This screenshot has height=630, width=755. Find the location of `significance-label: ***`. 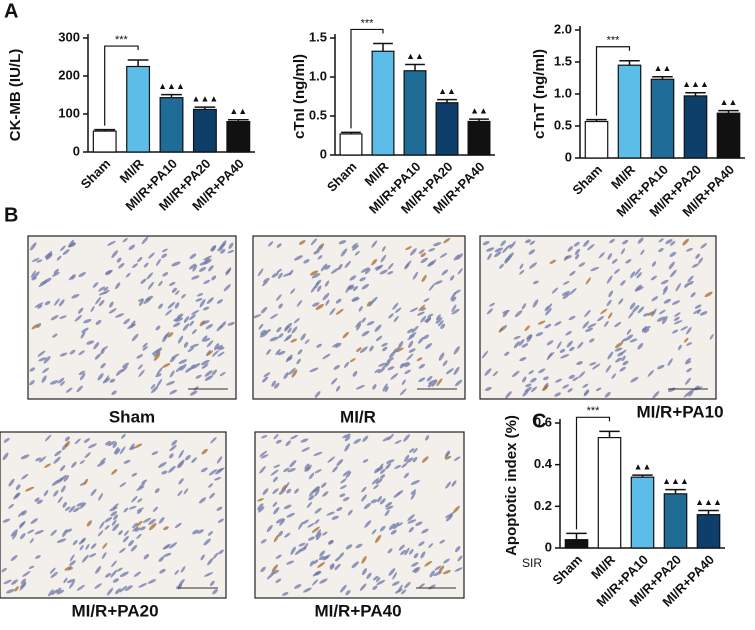

significance-label: *** is located at coordinates (122, 40).